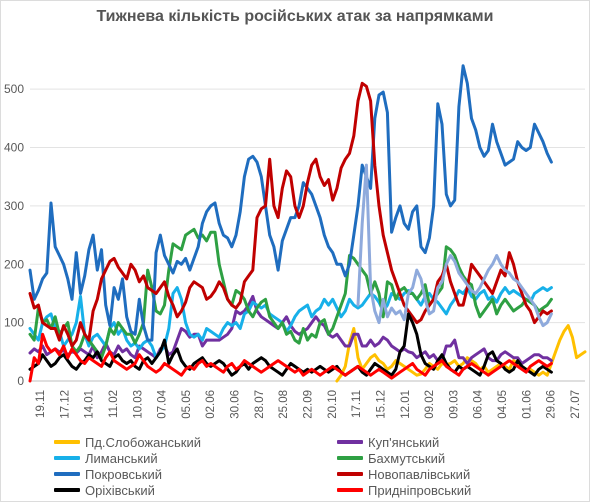  Describe the element at coordinates (114, 404) in the screenshot. I see `x-tick-label: 11.02` at that location.